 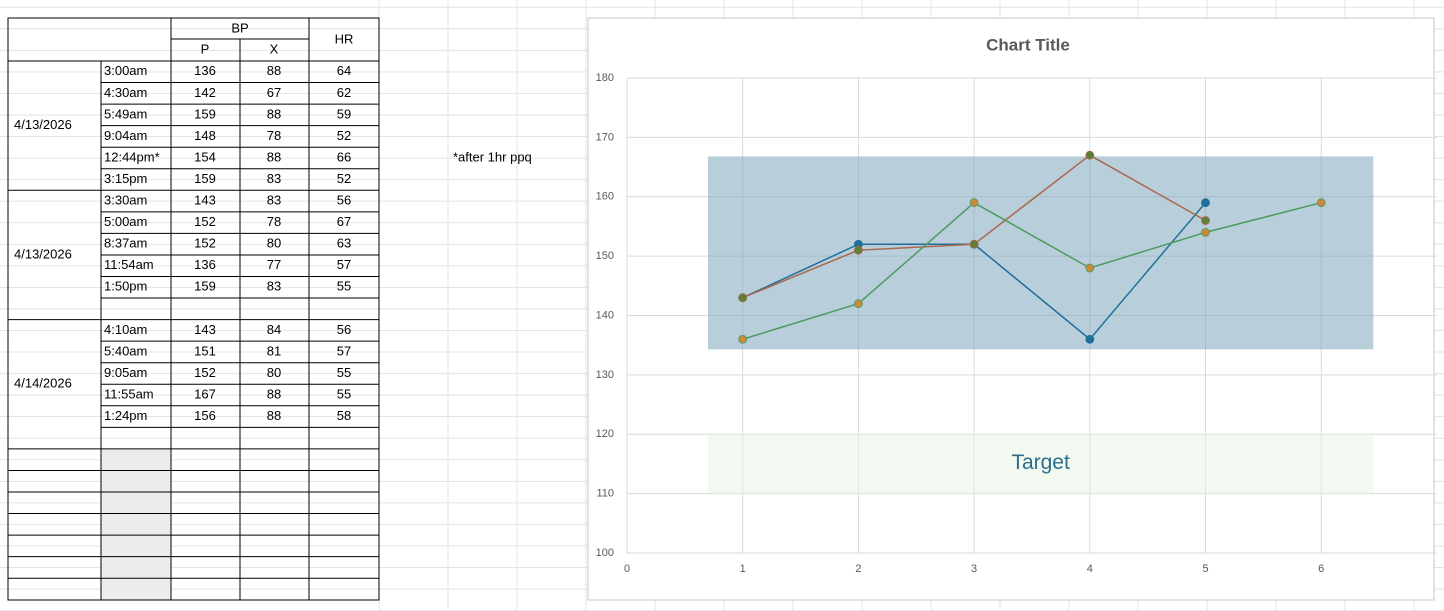 What do you see at coordinates (344, 243) in the screenshot?
I see `cell-text: 63` at bounding box center [344, 243].